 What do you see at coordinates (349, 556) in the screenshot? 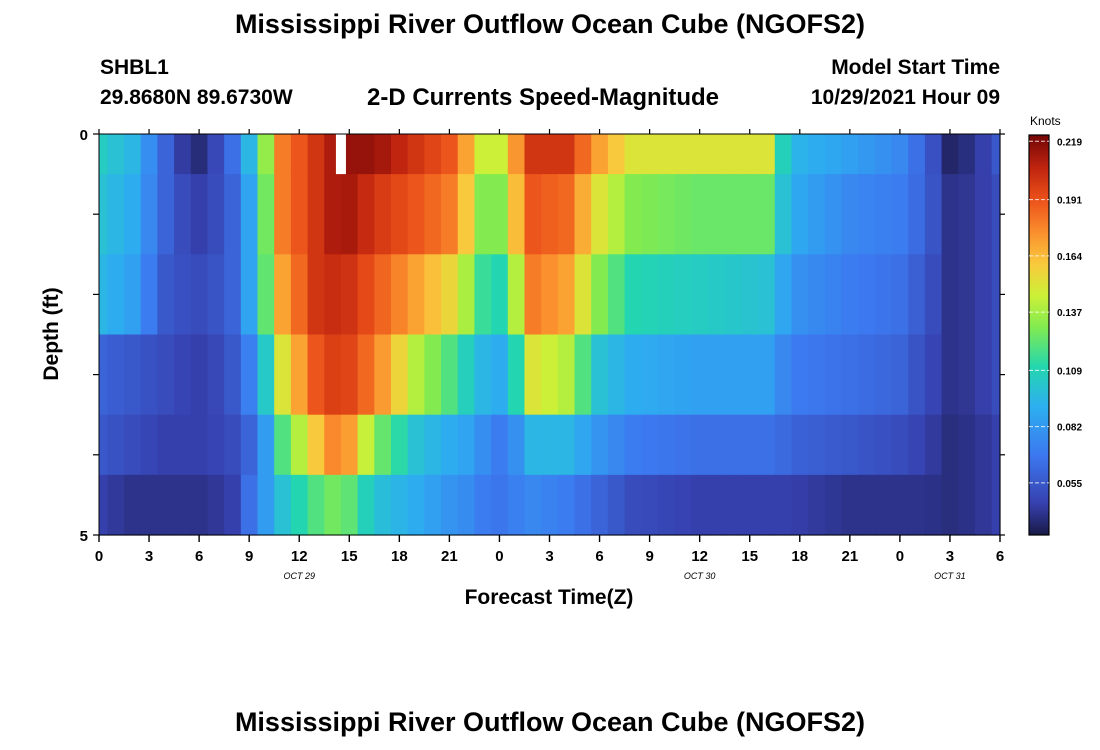
I see `x-tick-label: 15` at bounding box center [349, 556].